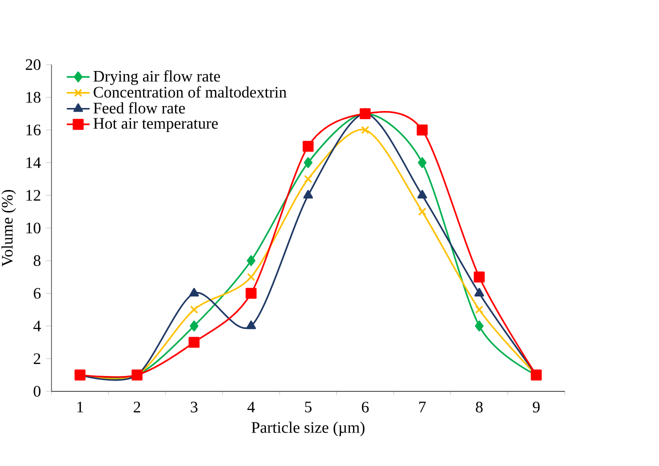 This screenshot has width=659, height=466. What do you see at coordinates (33, 130) in the screenshot?
I see `y-tick-label: 16` at bounding box center [33, 130].